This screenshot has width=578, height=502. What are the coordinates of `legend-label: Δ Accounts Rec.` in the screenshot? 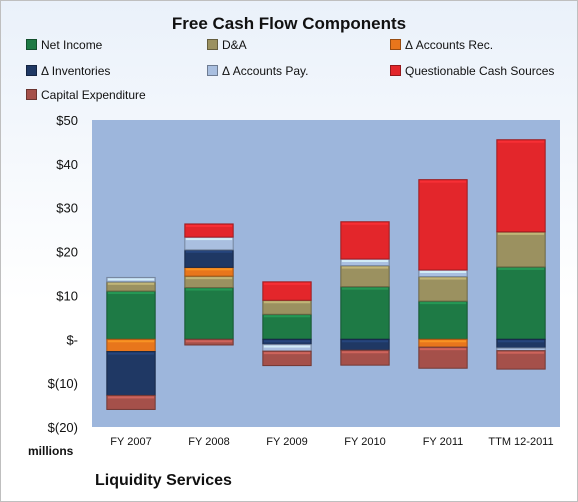 It's located at (449, 45).